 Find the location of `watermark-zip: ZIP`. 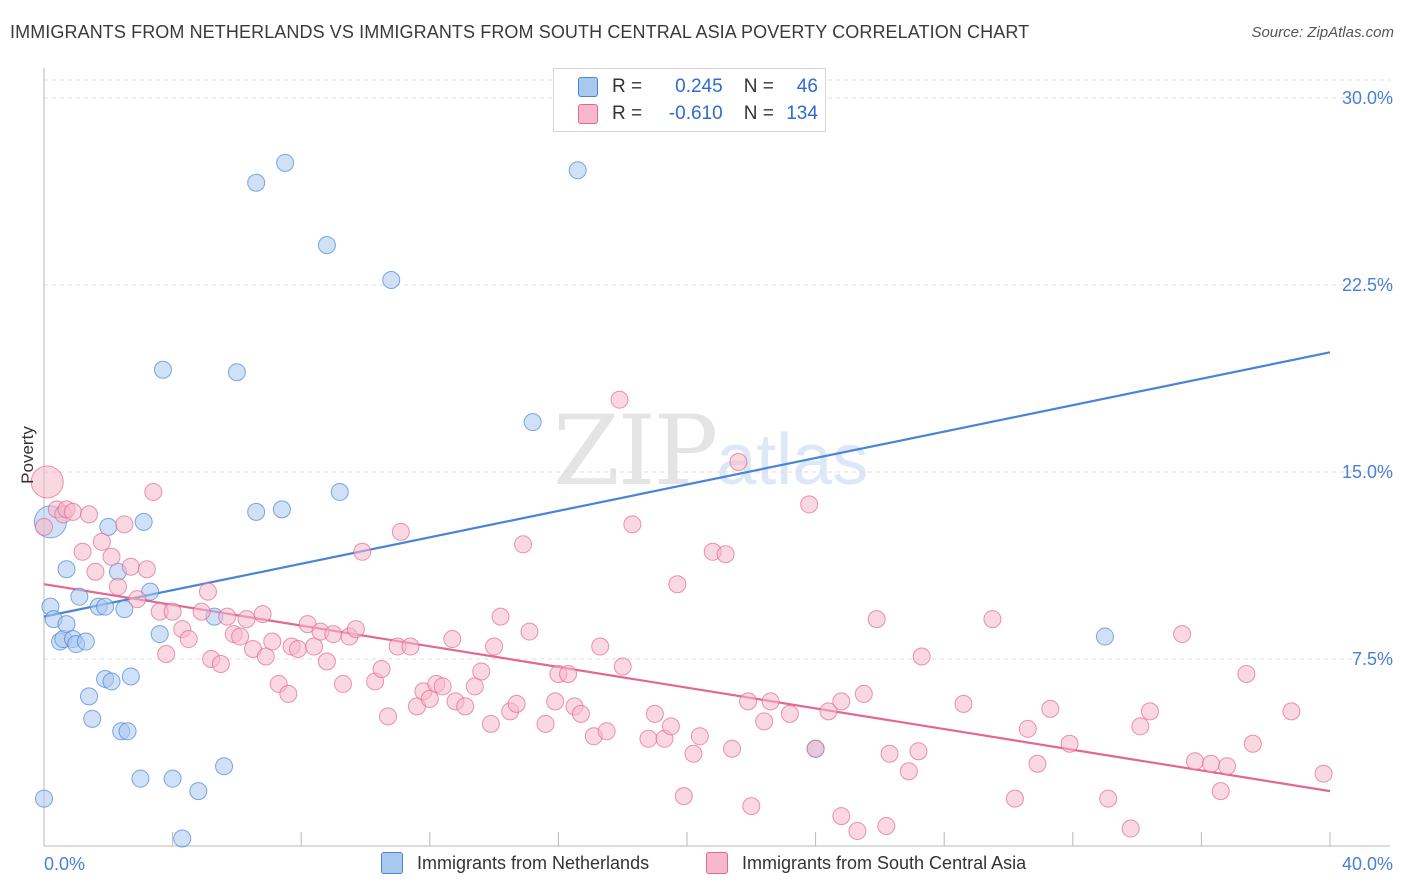

watermark-zip: ZIP is located at coordinates (635, 451).